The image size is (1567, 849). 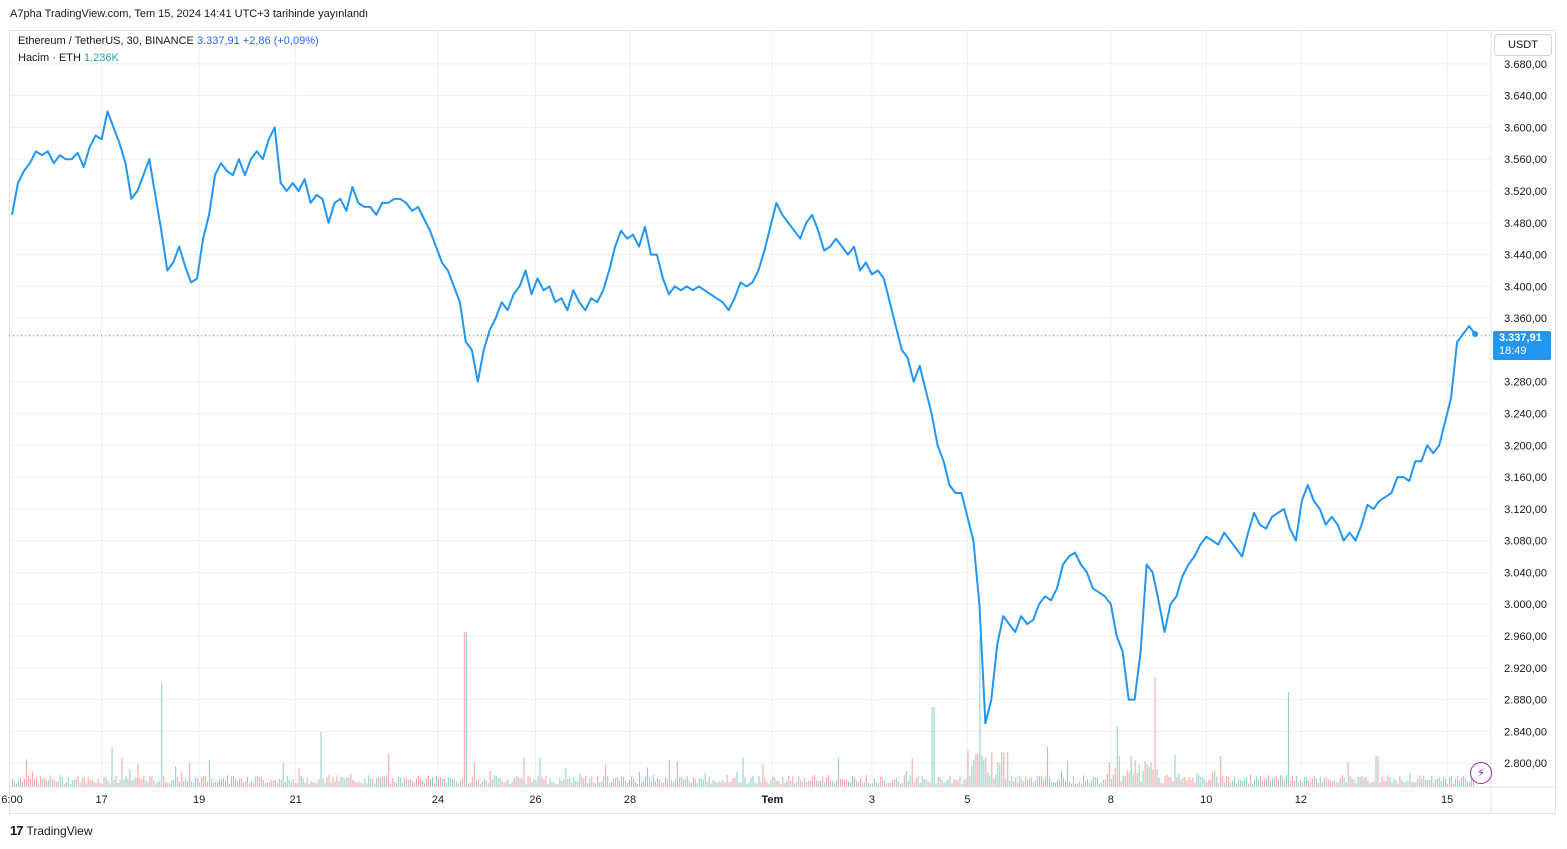 I want to click on y-tick-label: 3.000,00, so click(x=1525, y=605).